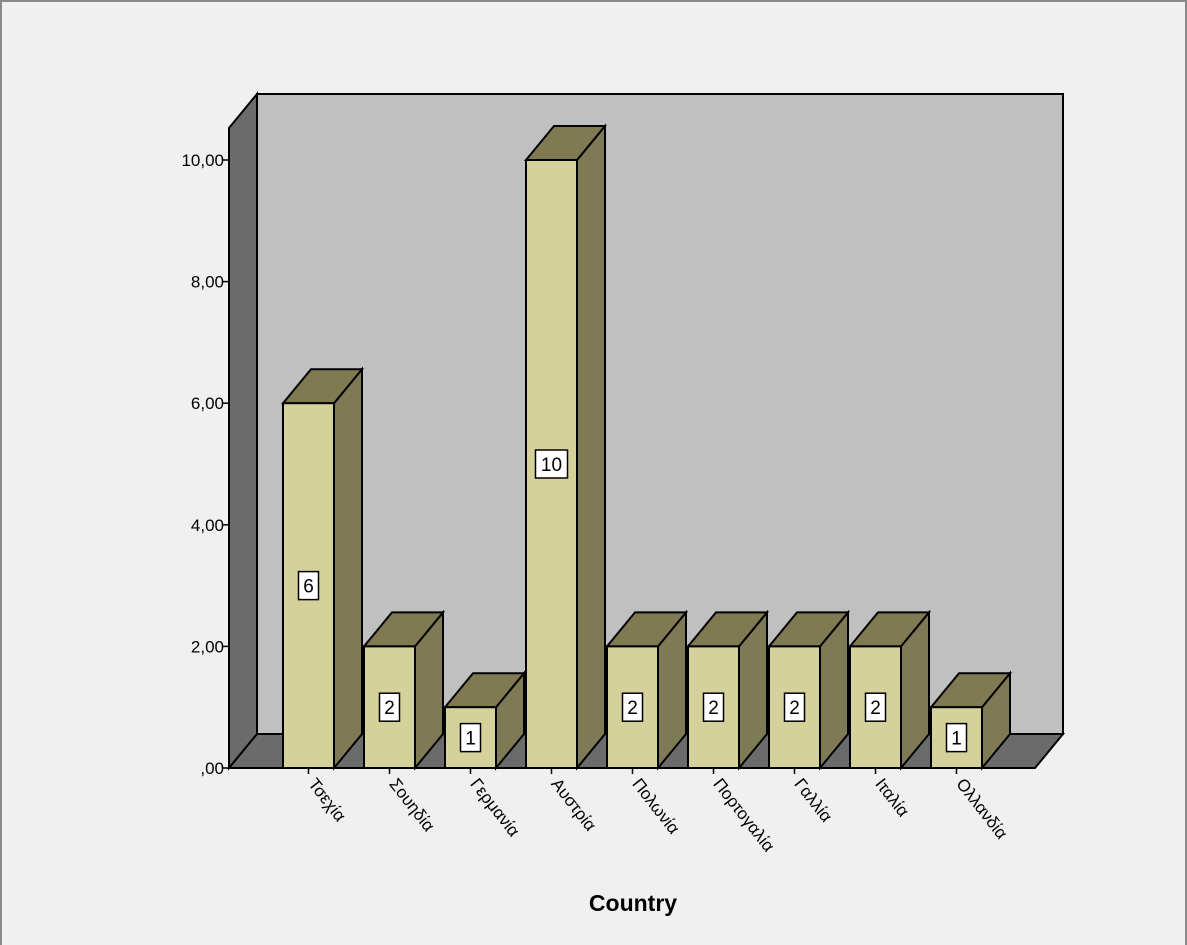  I want to click on data-label: 10, so click(551, 465).